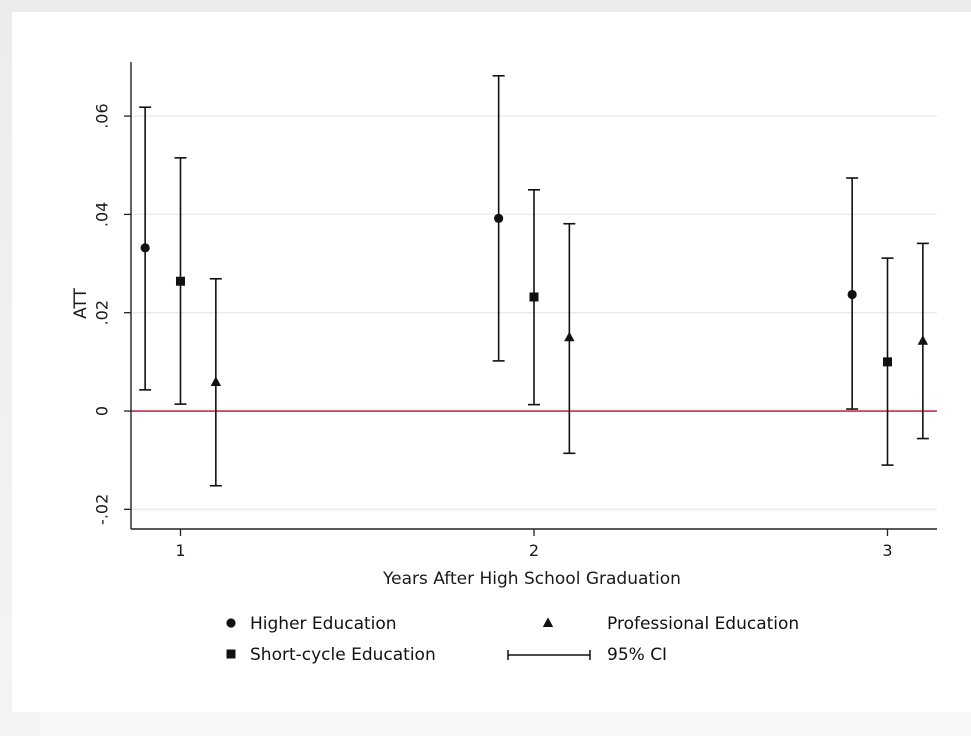 The width and height of the screenshot is (971, 736). What do you see at coordinates (548, 622) in the screenshot?
I see `legend-marker-triangle` at bounding box center [548, 622].